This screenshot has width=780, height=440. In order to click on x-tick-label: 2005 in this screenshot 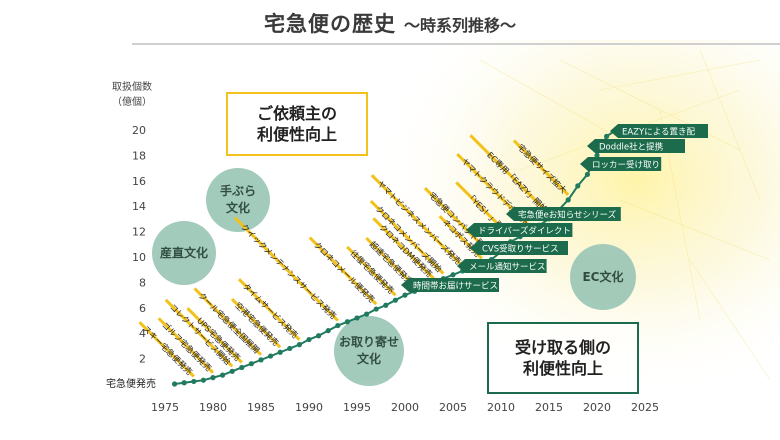, I will do `click(453, 407)`.